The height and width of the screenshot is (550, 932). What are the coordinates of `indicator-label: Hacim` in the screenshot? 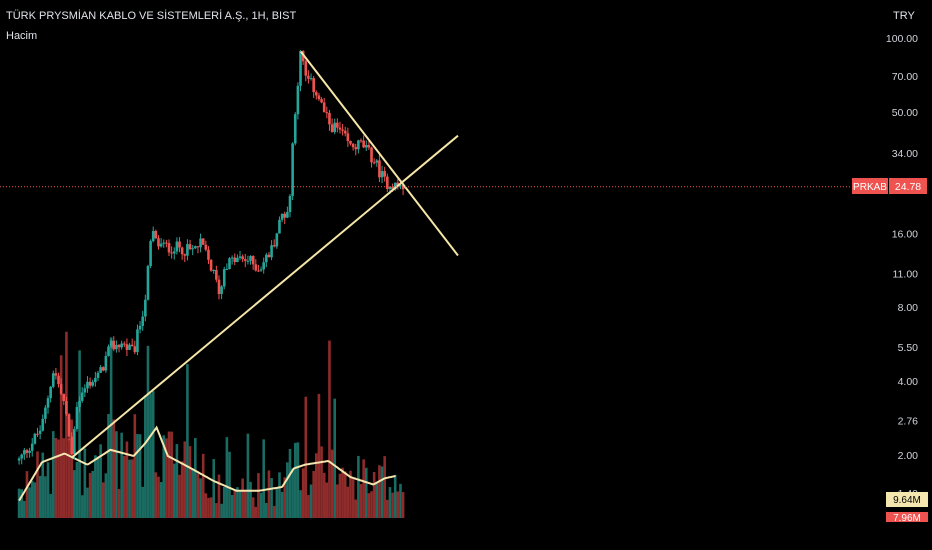 It's located at (22, 36).